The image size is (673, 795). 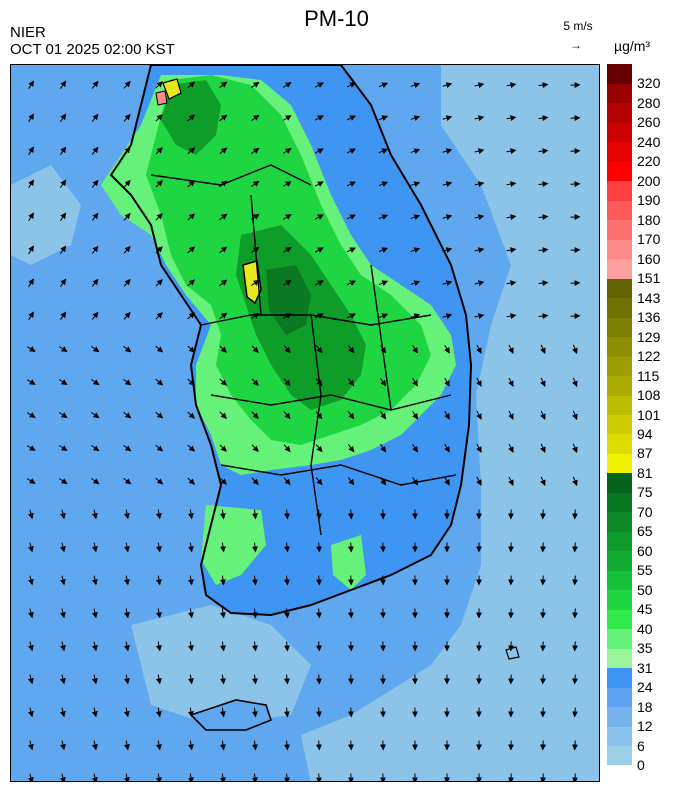 I want to click on sea-low-south, so click(x=221, y=665).